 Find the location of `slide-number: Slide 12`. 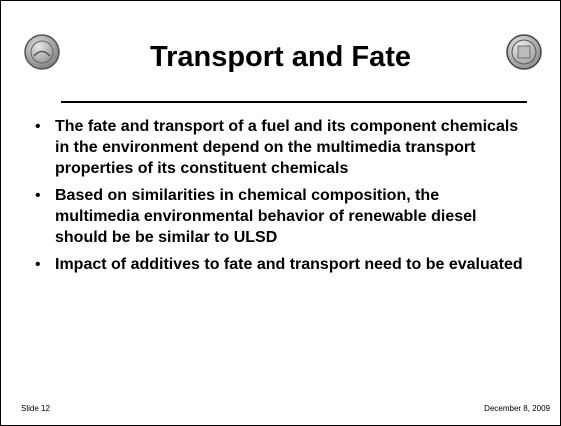

slide-number: Slide 12 is located at coordinates (35, 408).